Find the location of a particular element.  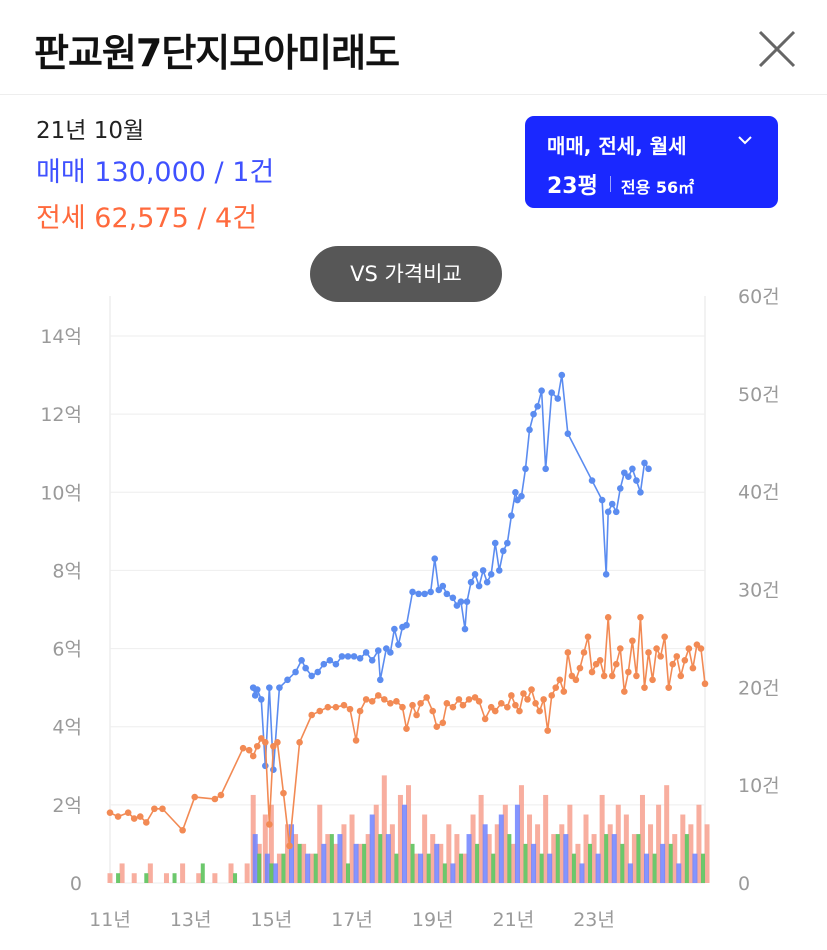

deal-types-label: 매매, 전세, 월세 is located at coordinates (617, 146).